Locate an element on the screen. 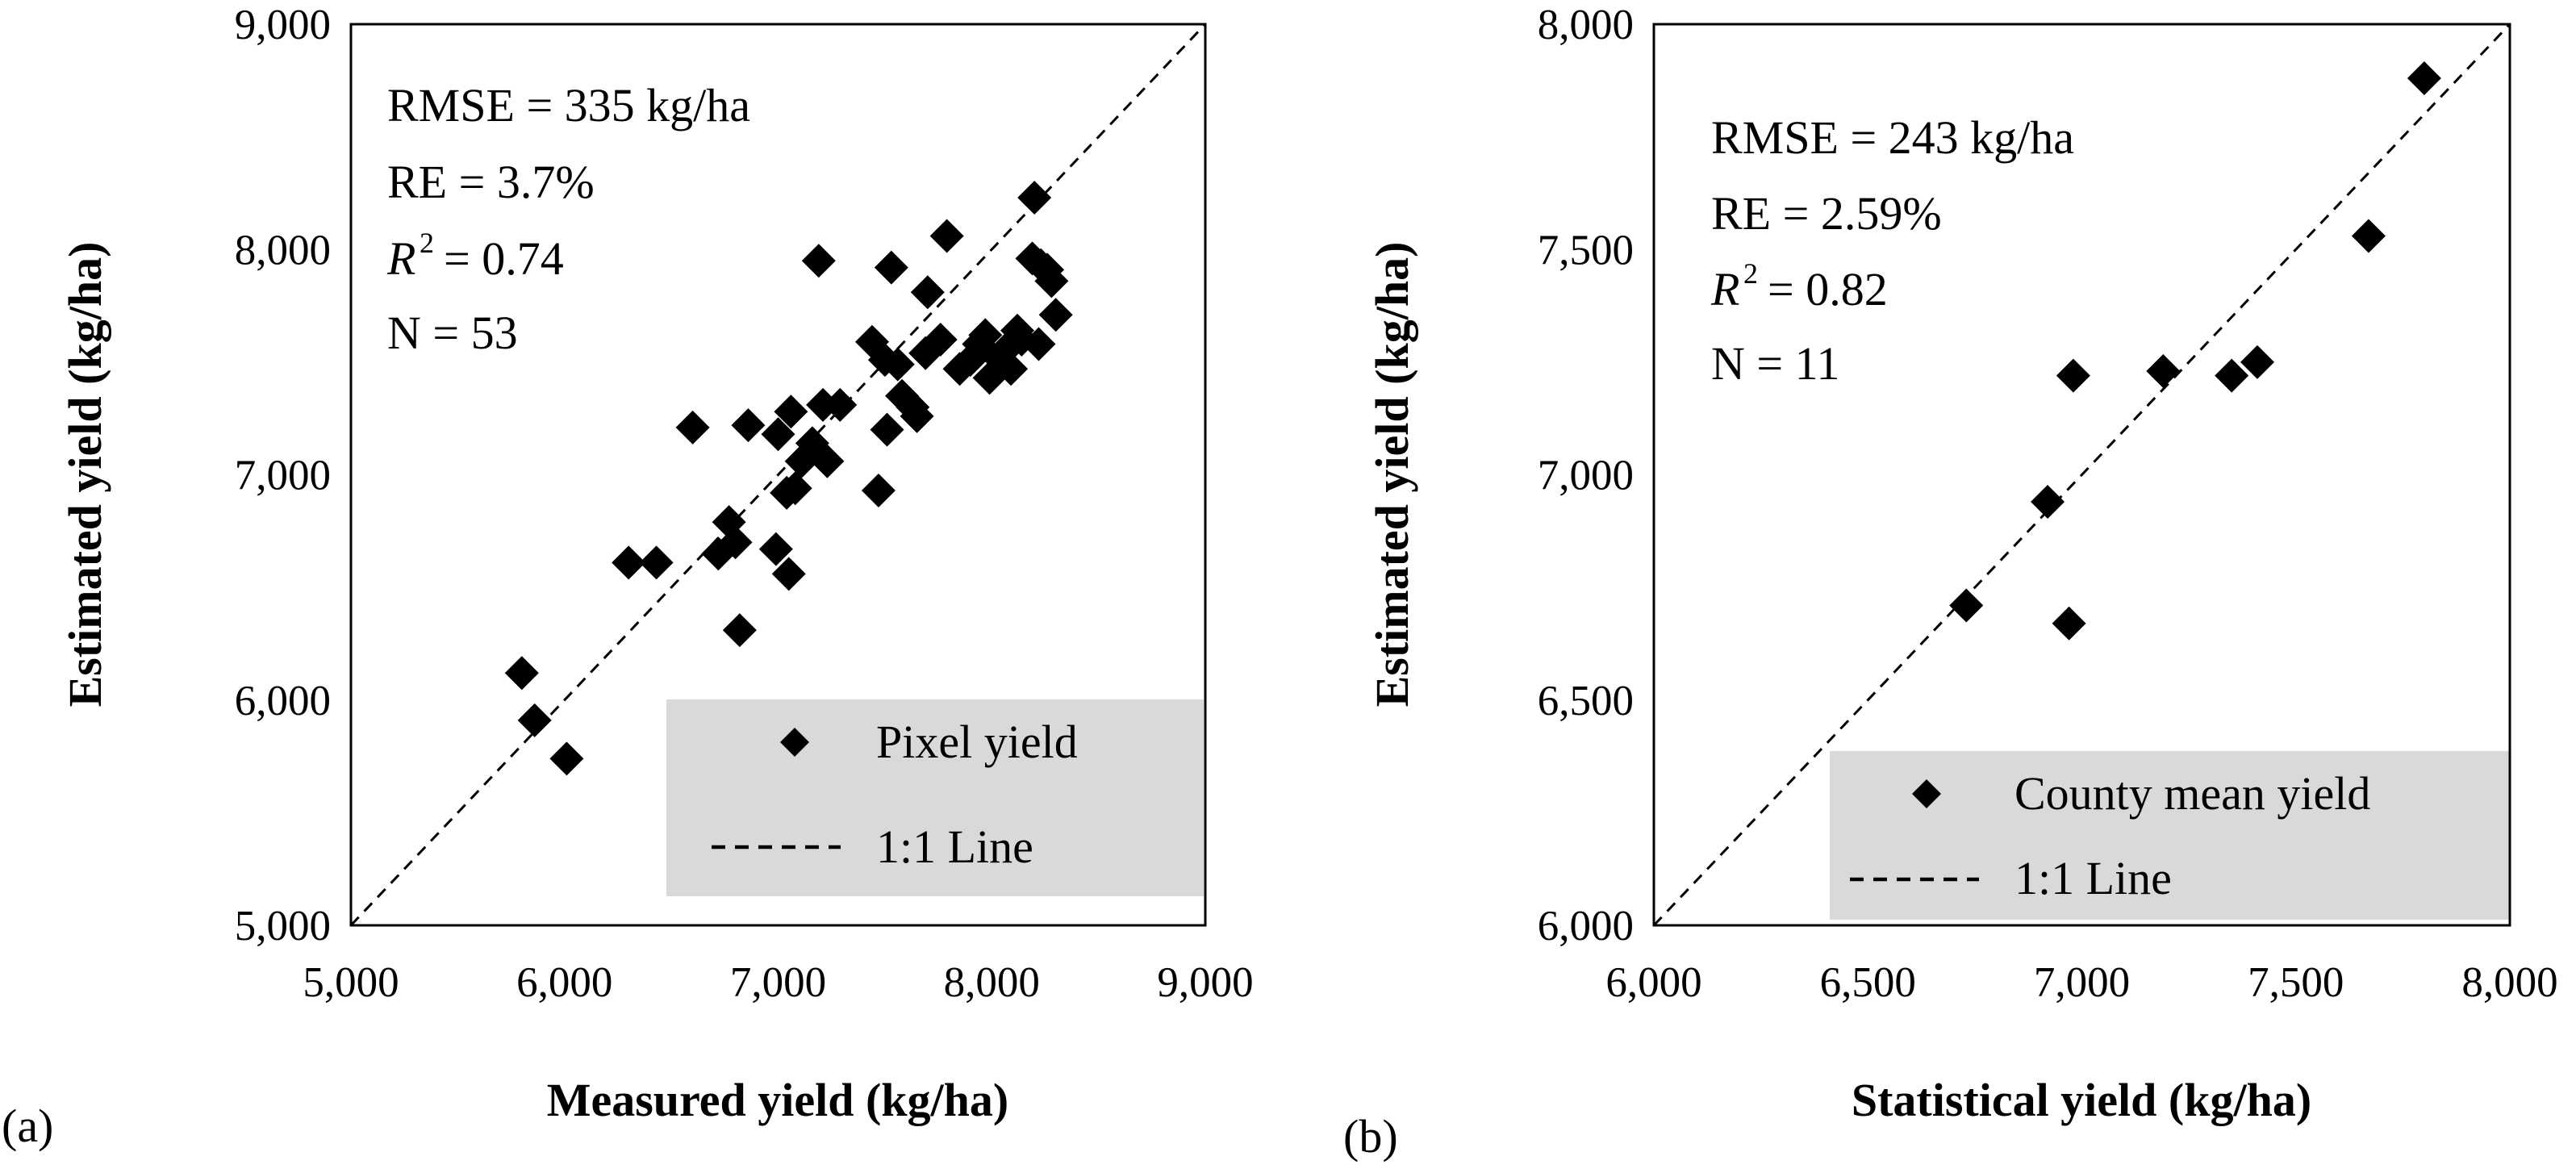  x-axis-ticks: 6,000 6,500 7,000 7,500 8,000 is located at coordinates (2081, 982).